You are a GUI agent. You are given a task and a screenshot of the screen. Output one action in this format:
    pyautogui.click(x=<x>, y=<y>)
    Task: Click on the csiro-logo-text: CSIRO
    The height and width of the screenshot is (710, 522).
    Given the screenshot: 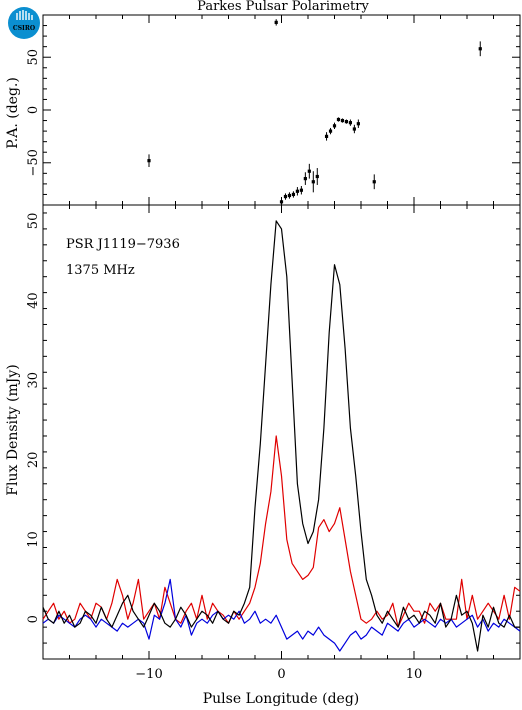 What is the action you would take?
    pyautogui.click(x=24, y=28)
    